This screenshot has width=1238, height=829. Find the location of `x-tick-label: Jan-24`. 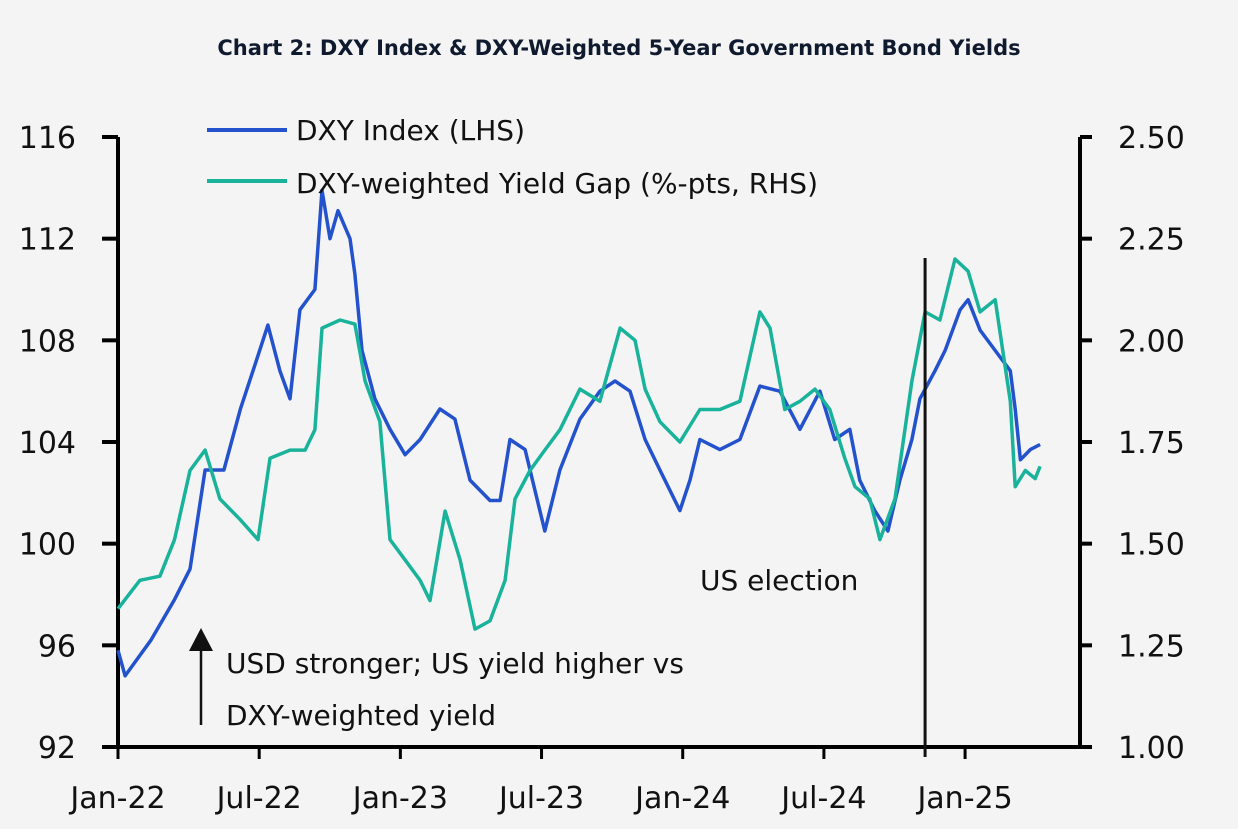

x-tick-label: Jan-24 is located at coordinates (681, 798).